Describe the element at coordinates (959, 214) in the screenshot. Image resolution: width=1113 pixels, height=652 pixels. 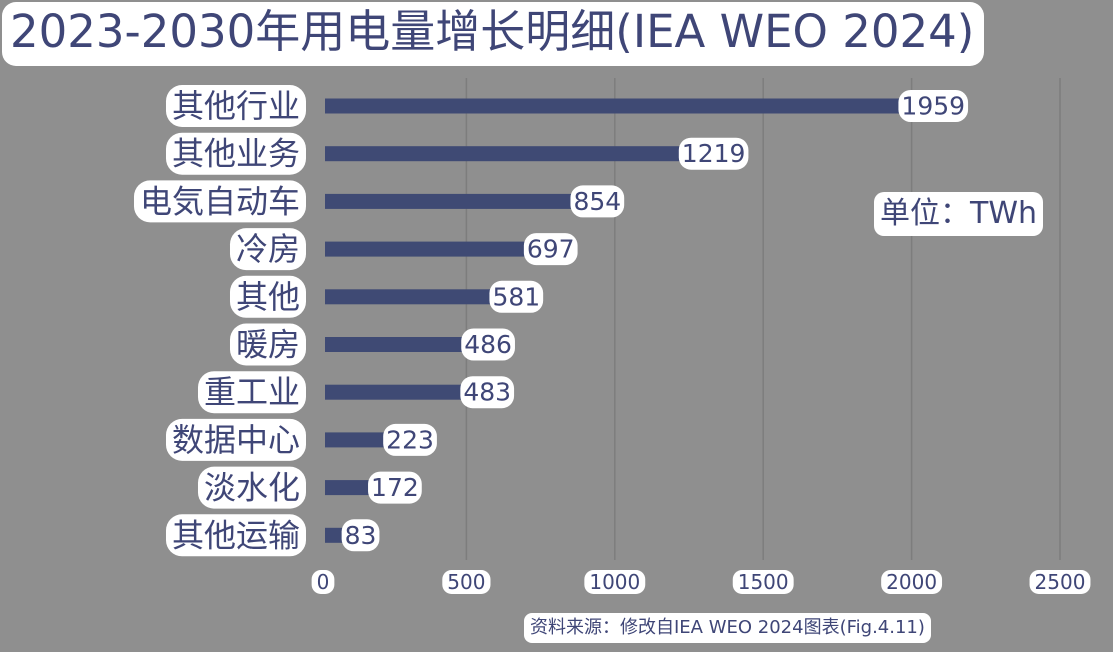
I see `unit-label: 单位：TWh` at that location.